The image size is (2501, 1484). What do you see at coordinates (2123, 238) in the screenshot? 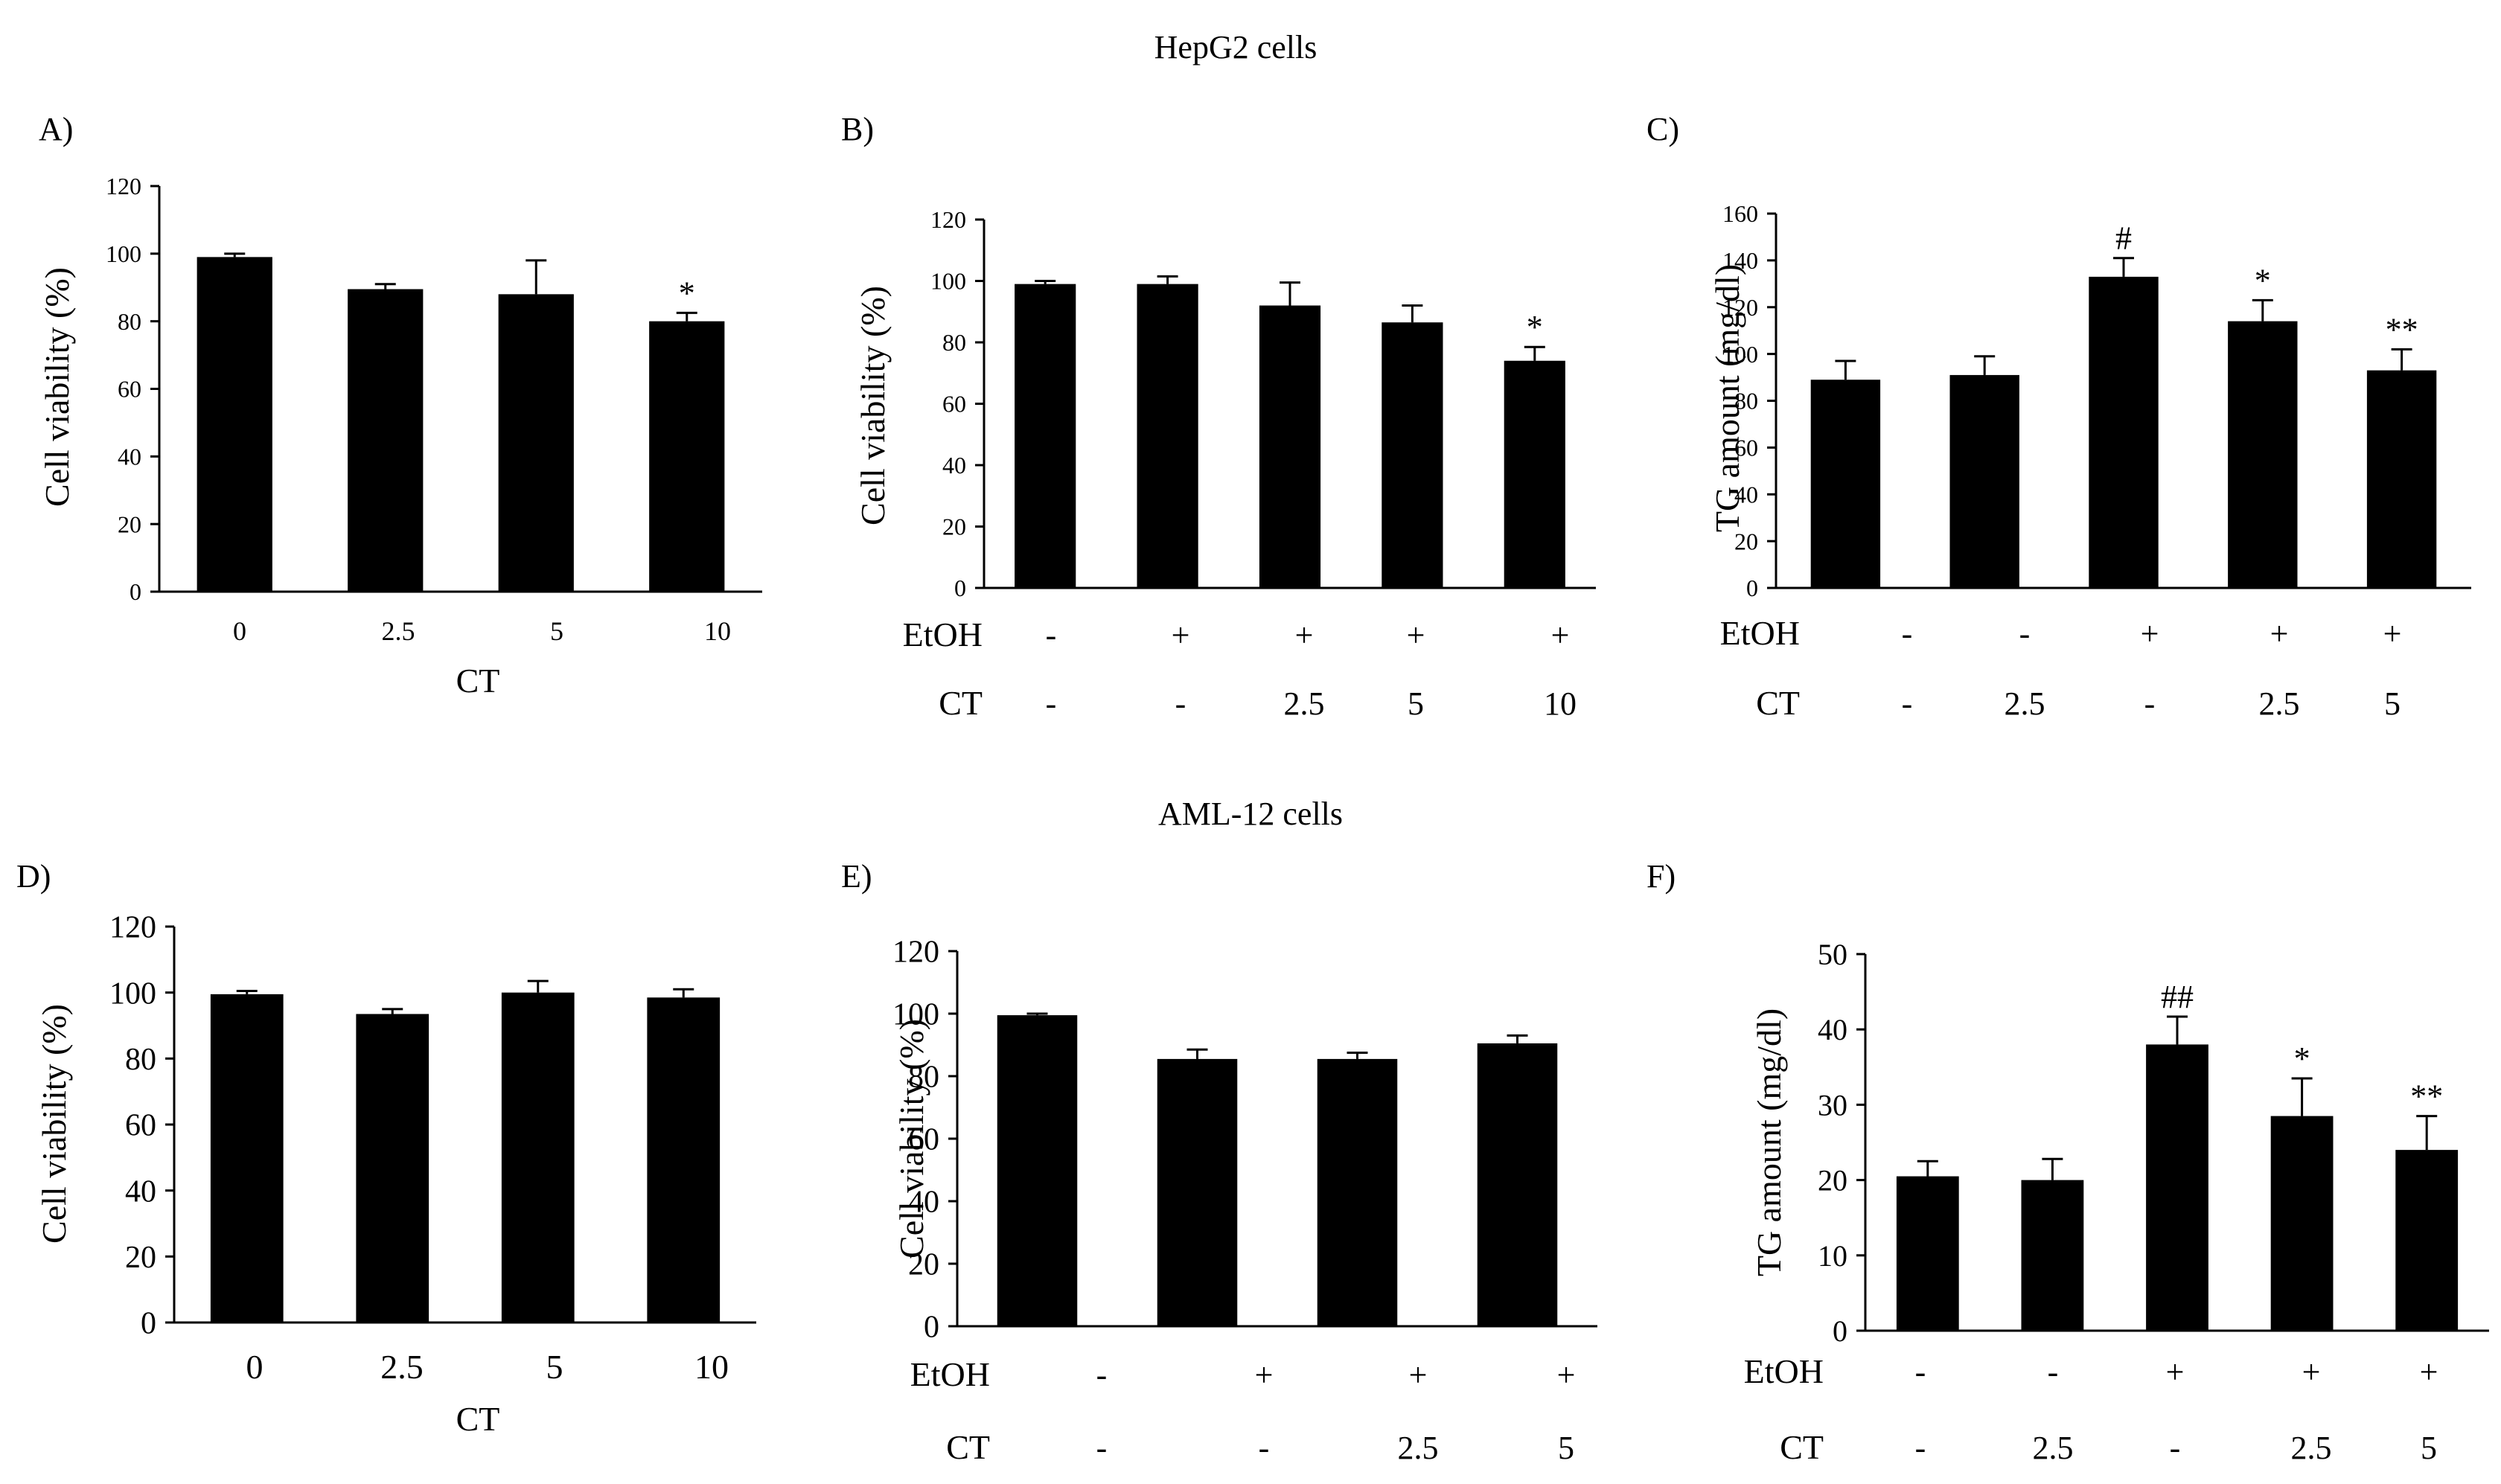
I see `significance-marker: #` at bounding box center [2123, 238].